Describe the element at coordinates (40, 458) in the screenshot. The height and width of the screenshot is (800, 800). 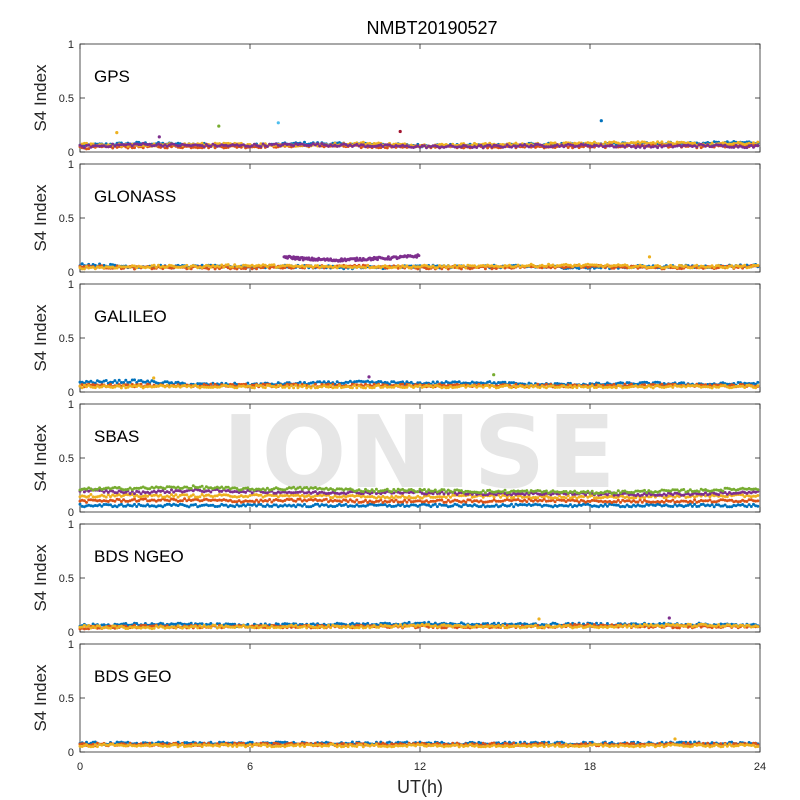
I see `y-axis-label: S4 Index` at that location.